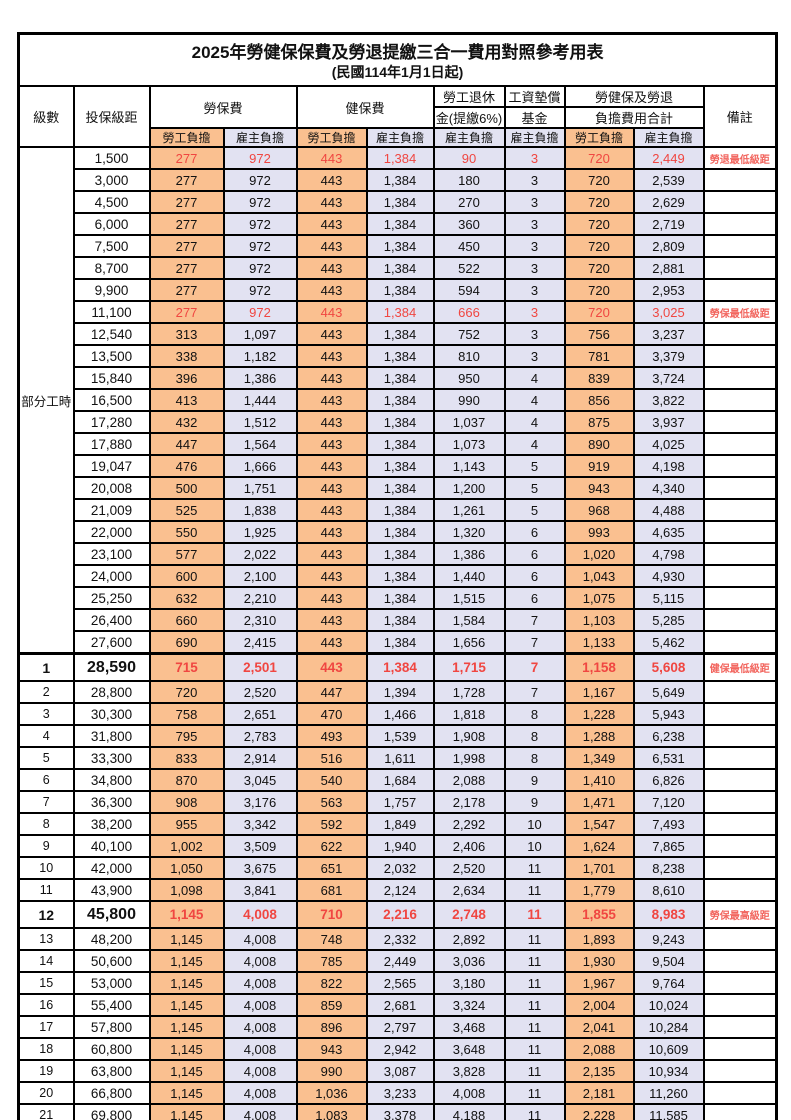  Describe the element at coordinates (599, 868) in the screenshot. I see `value-cell: 1,701` at that location.